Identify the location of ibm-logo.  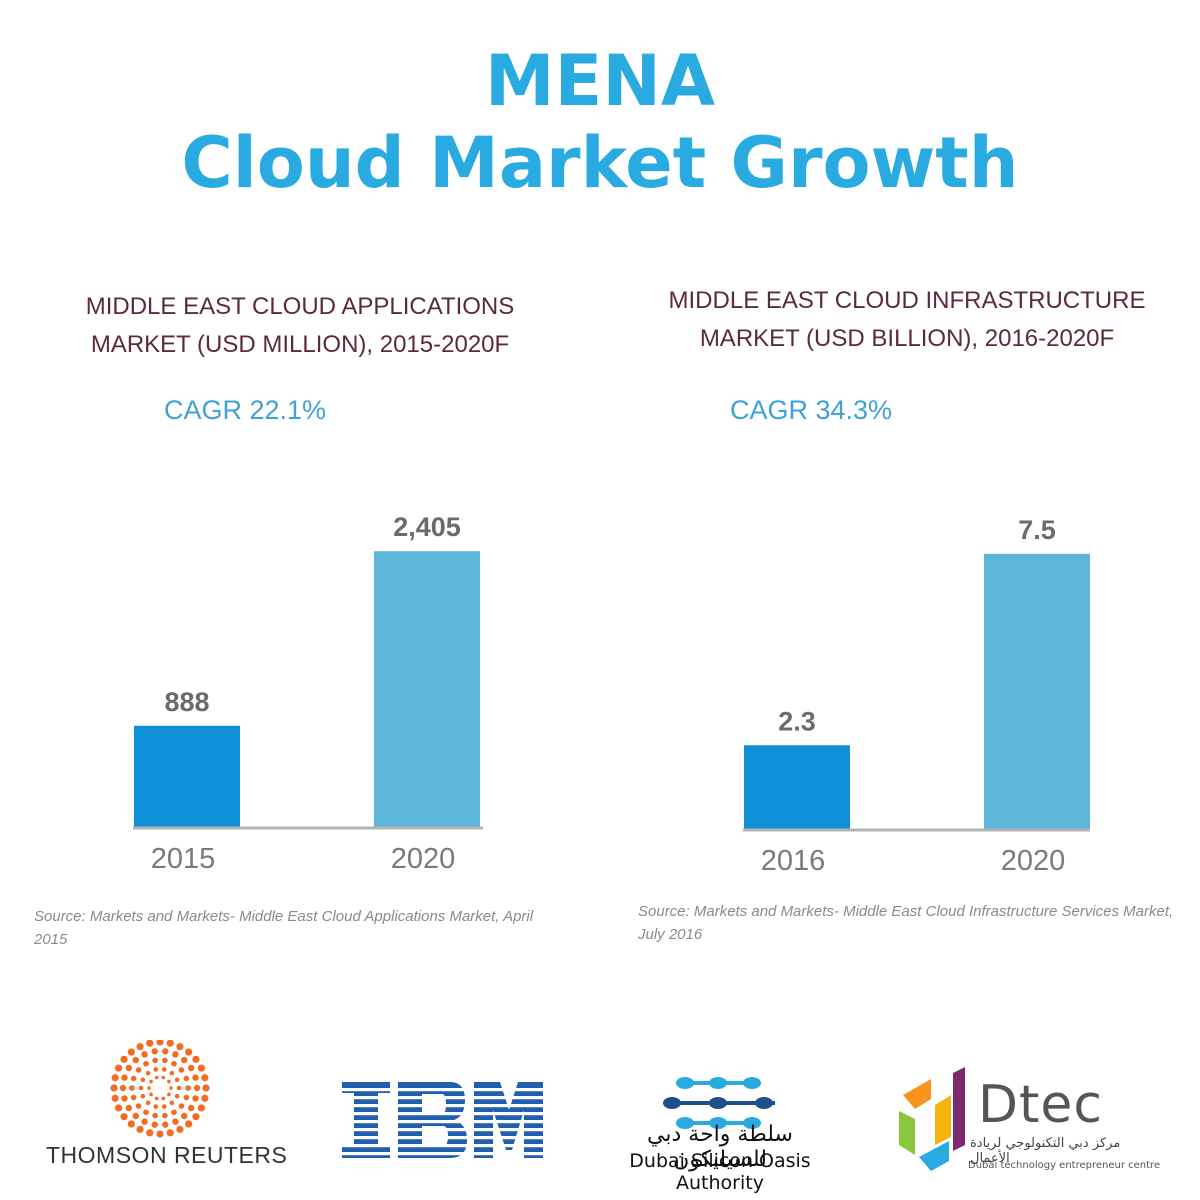
(442, 1120).